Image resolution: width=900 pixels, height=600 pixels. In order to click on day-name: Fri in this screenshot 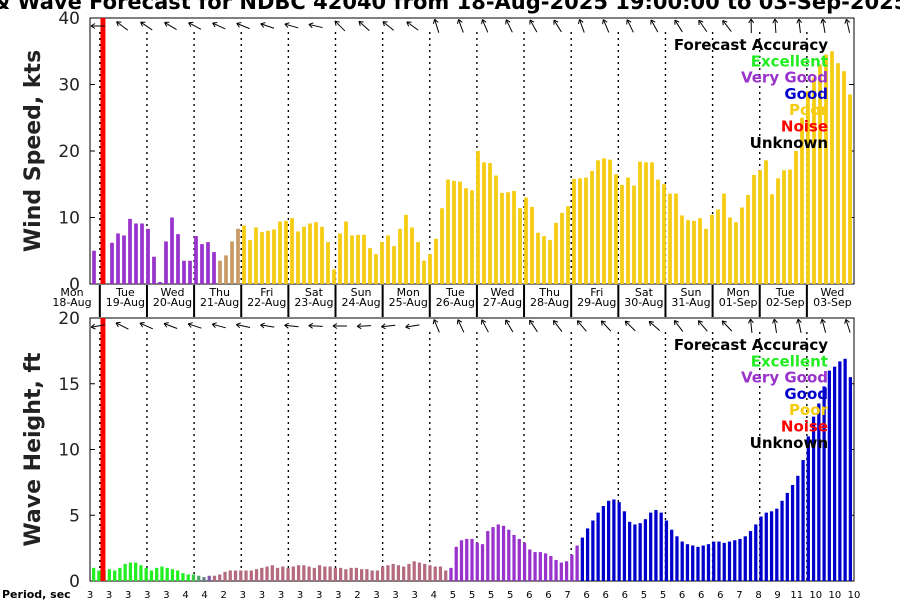, I will do `click(596, 292)`.